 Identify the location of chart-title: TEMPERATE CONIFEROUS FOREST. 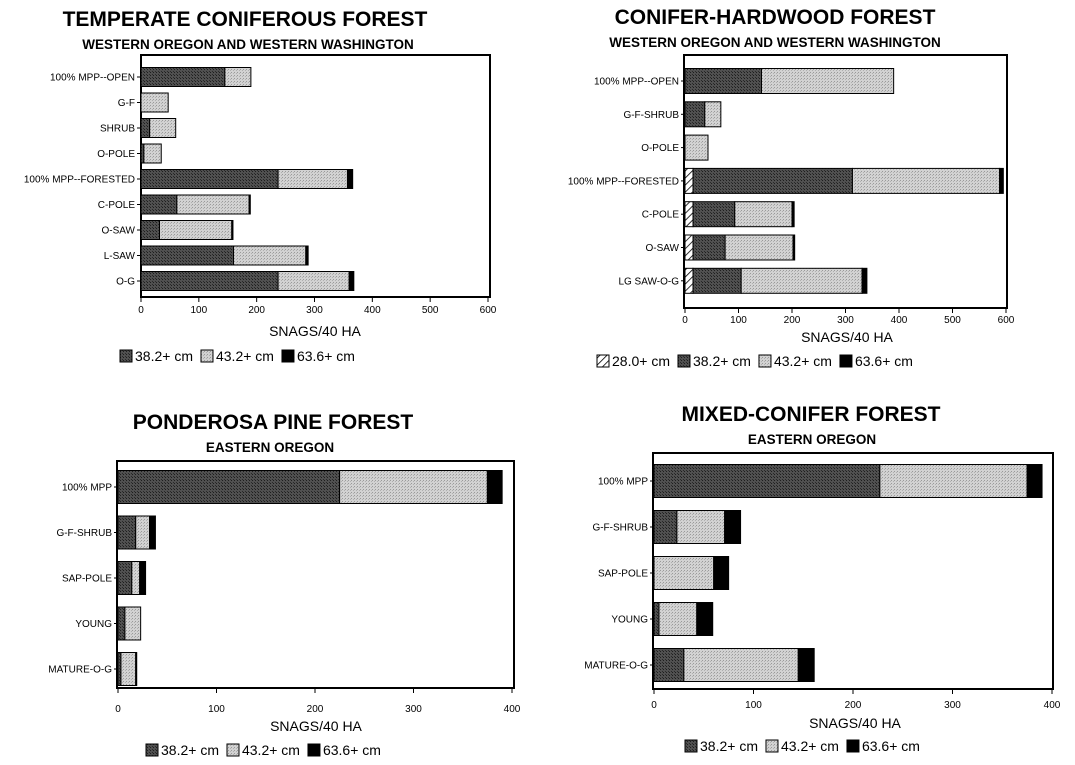
(245, 19).